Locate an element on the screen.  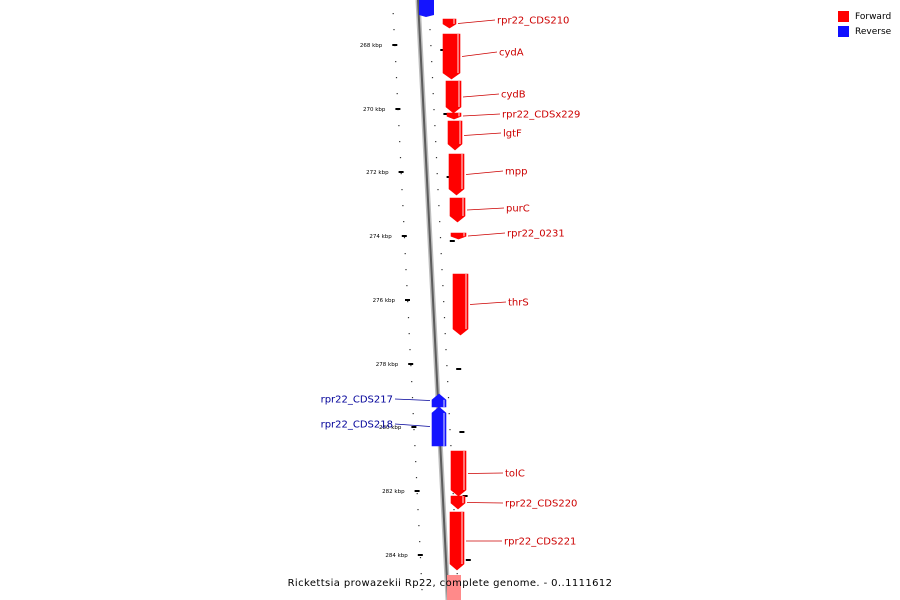
gene-label: rpr22_CDS217 is located at coordinates (357, 400).